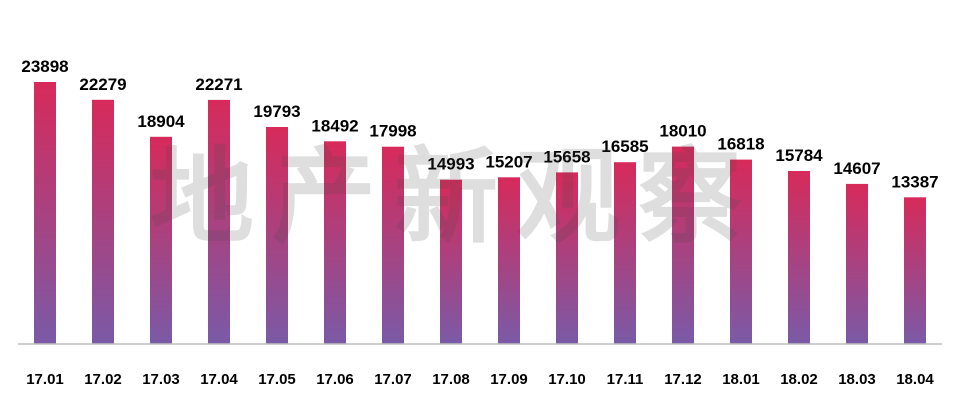 Image resolution: width=960 pixels, height=408 pixels. What do you see at coordinates (44, 66) in the screenshot?
I see `value-label-17.01: 23898` at bounding box center [44, 66].